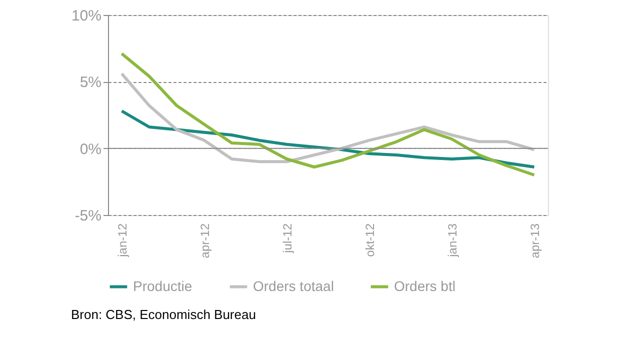 Image resolution: width=620 pixels, height=350 pixels. I want to click on x-tick-label: jul-12, so click(287, 238).